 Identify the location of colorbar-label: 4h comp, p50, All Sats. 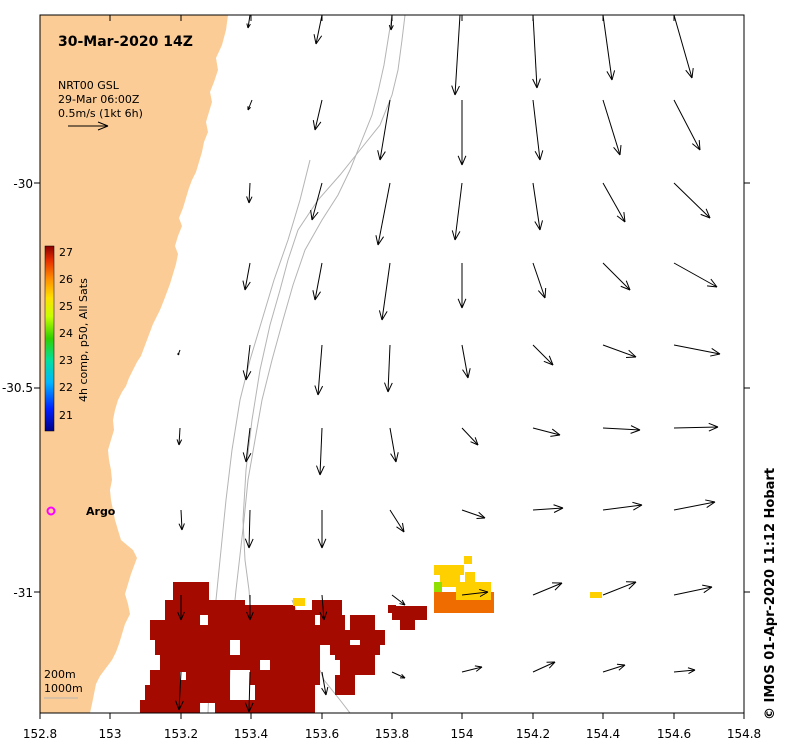
(83, 340).